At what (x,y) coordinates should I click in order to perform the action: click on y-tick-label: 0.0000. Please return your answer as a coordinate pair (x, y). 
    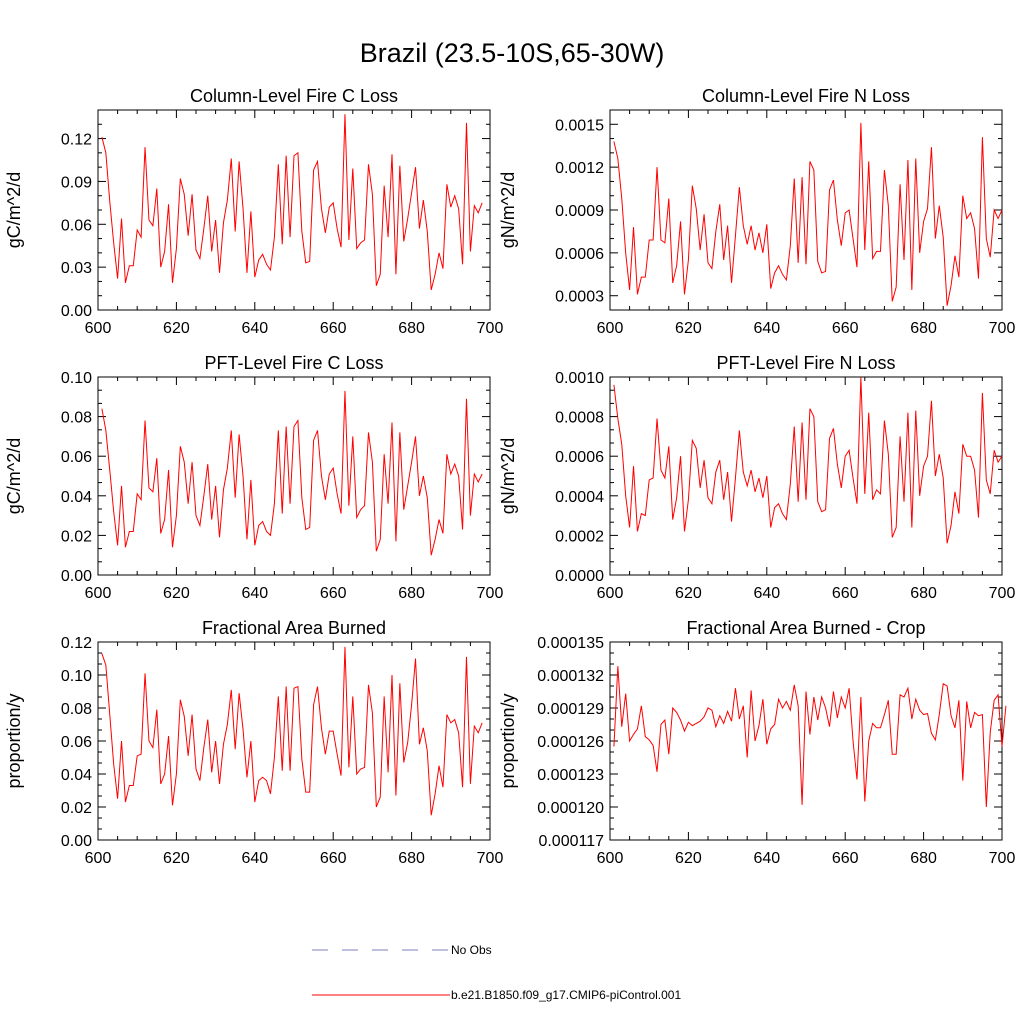
    Looking at the image, I should click on (579, 576).